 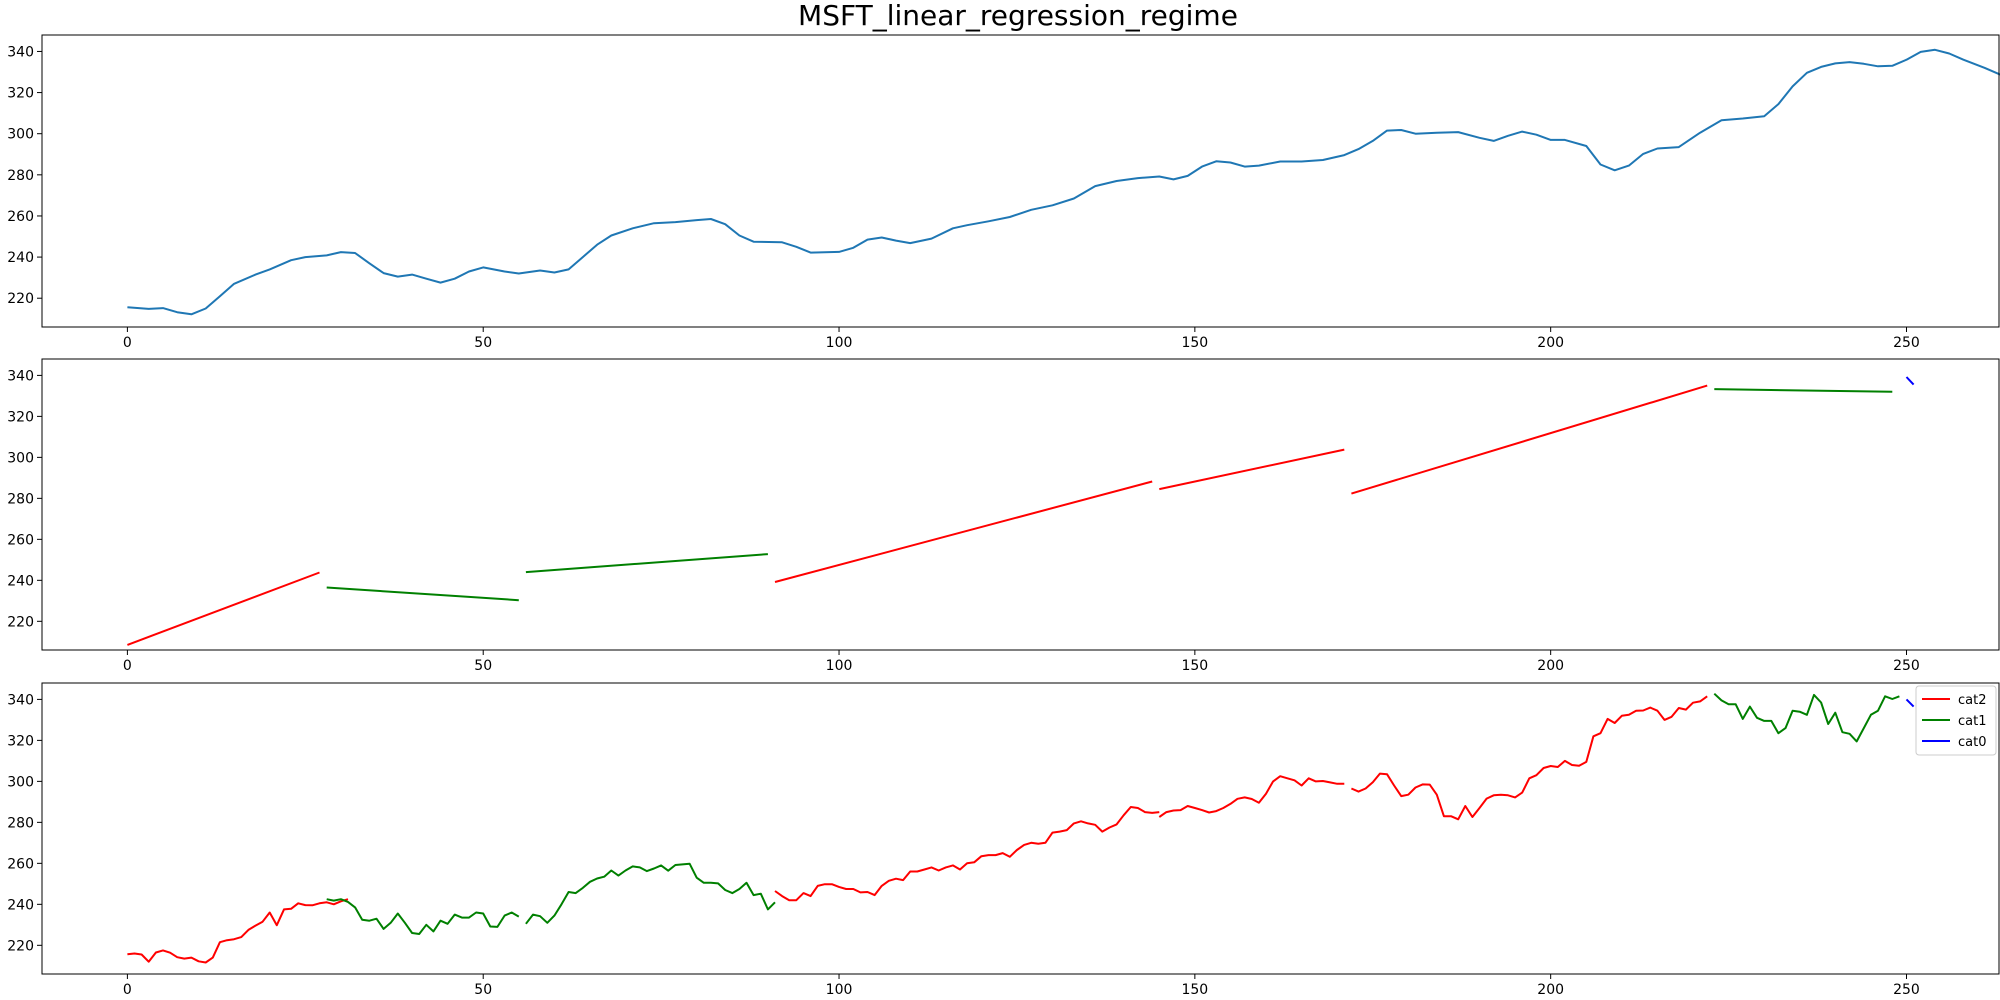 What do you see at coordinates (1972, 700) in the screenshot?
I see `legend-label-cat2: cat2` at bounding box center [1972, 700].